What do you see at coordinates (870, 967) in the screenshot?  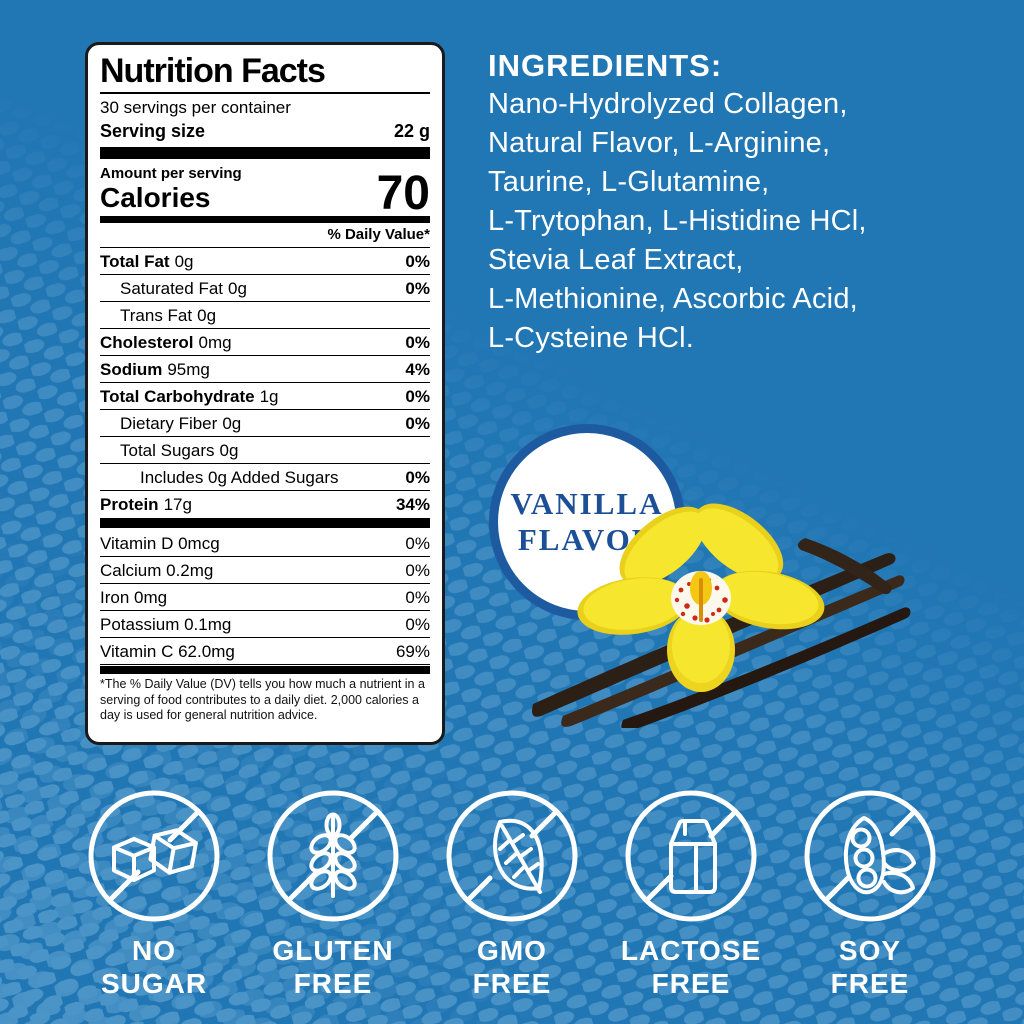 I see `claim-label: SOY FREE` at bounding box center [870, 967].